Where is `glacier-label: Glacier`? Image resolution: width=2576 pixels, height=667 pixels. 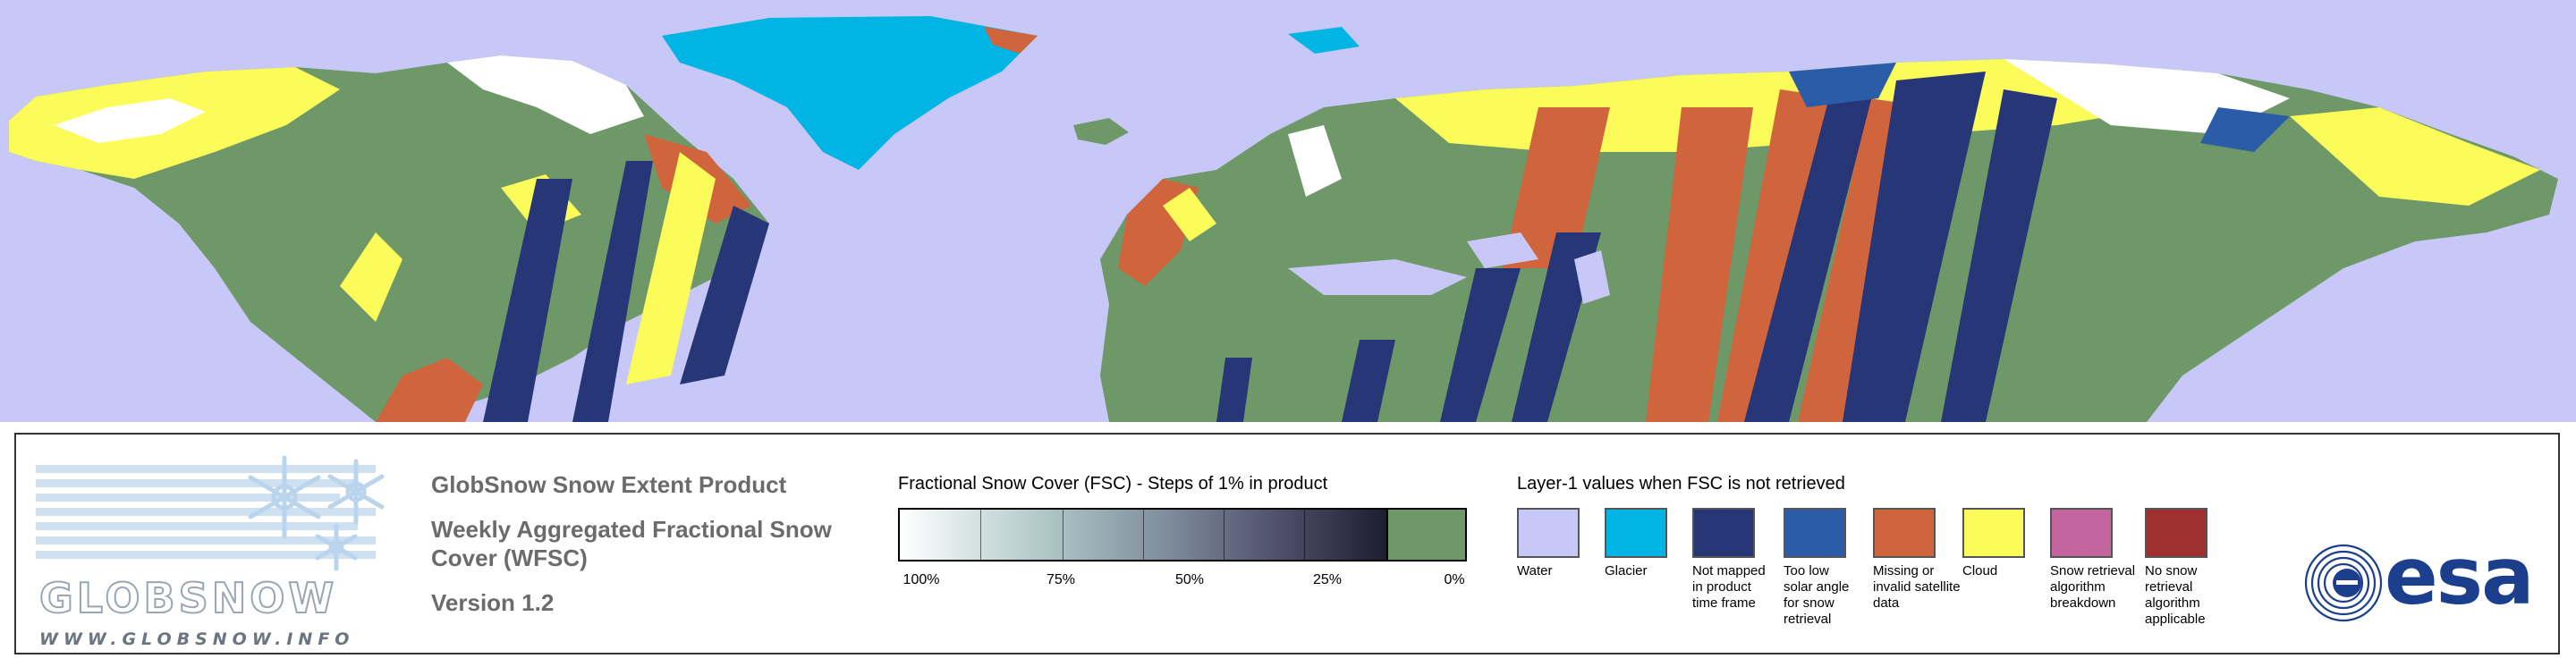 glacier-label: Glacier is located at coordinates (1626, 571).